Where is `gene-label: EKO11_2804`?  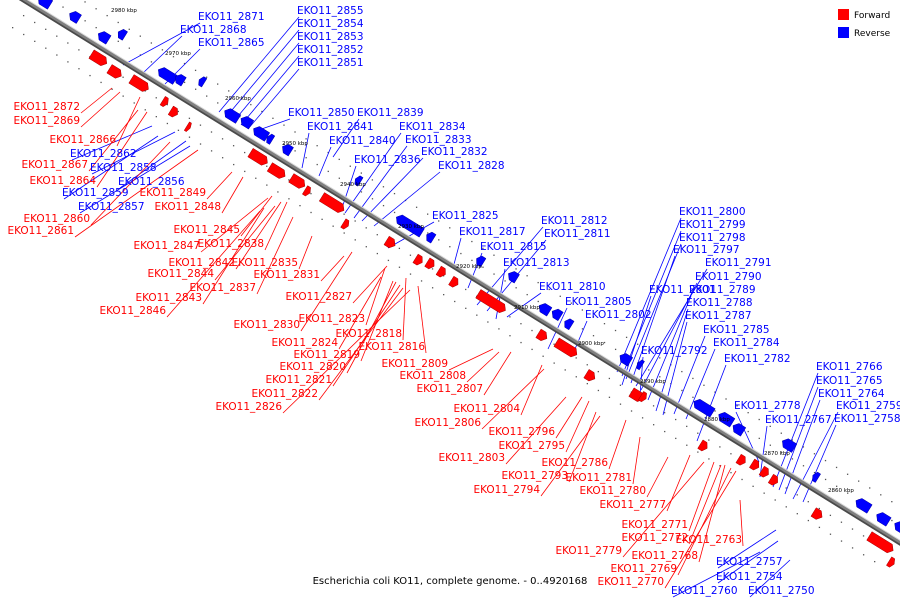
gene-label: EKO11_2804 is located at coordinates (486, 409).